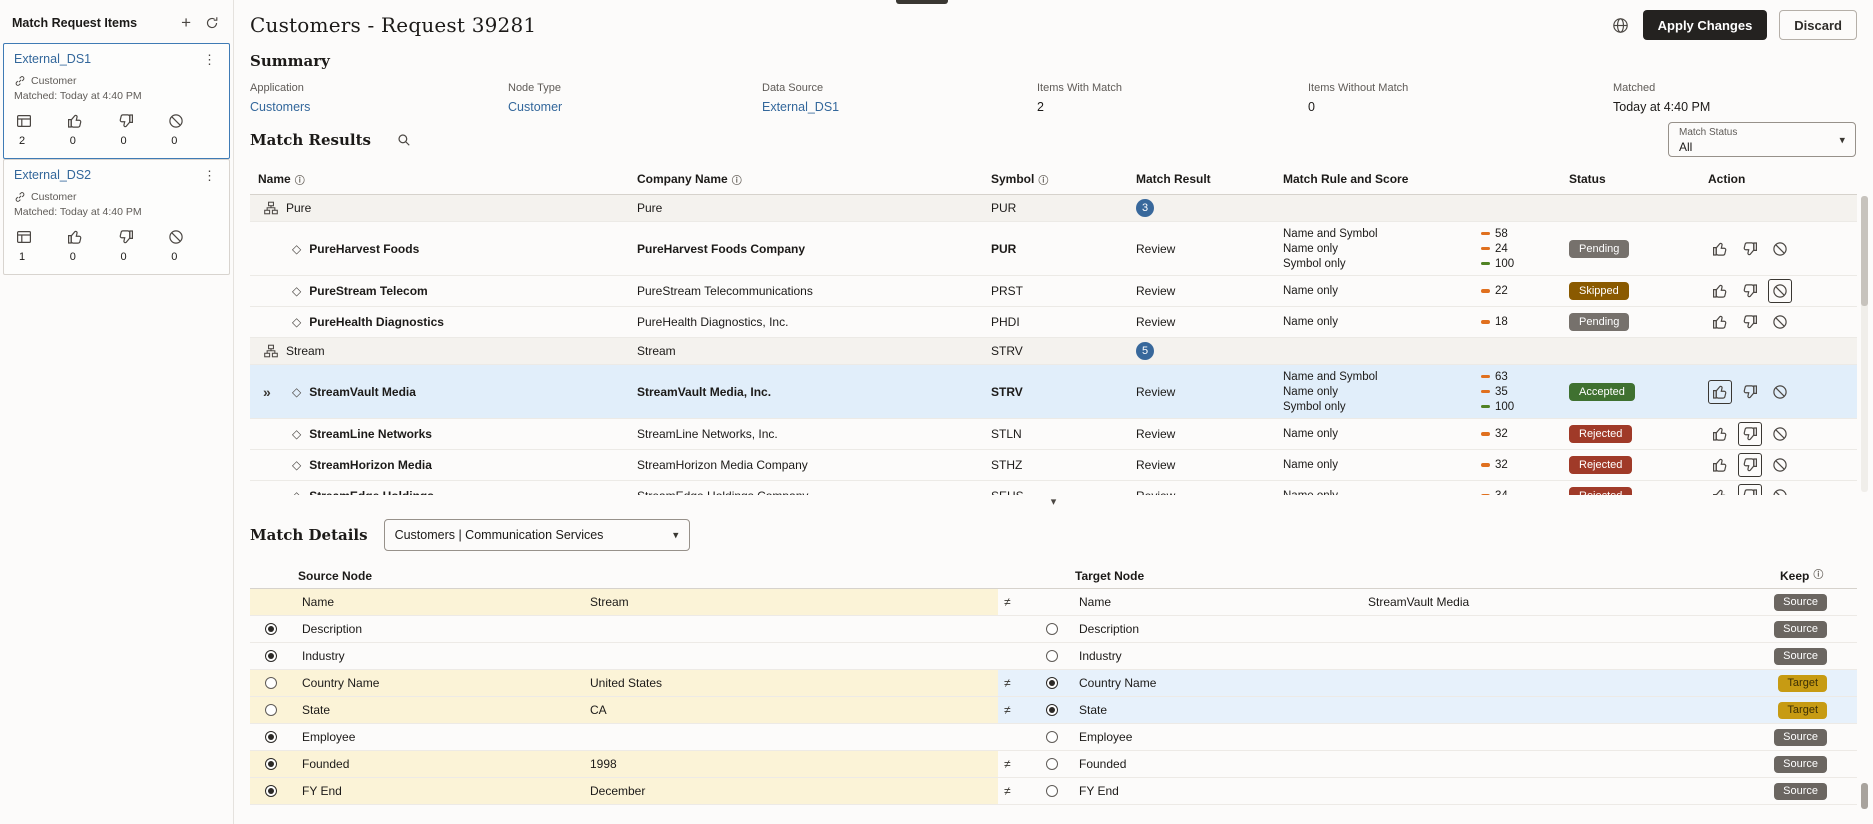 This screenshot has width=1873, height=824. I want to click on detail-row-employee: Employee Employee Source, so click(1053, 737).